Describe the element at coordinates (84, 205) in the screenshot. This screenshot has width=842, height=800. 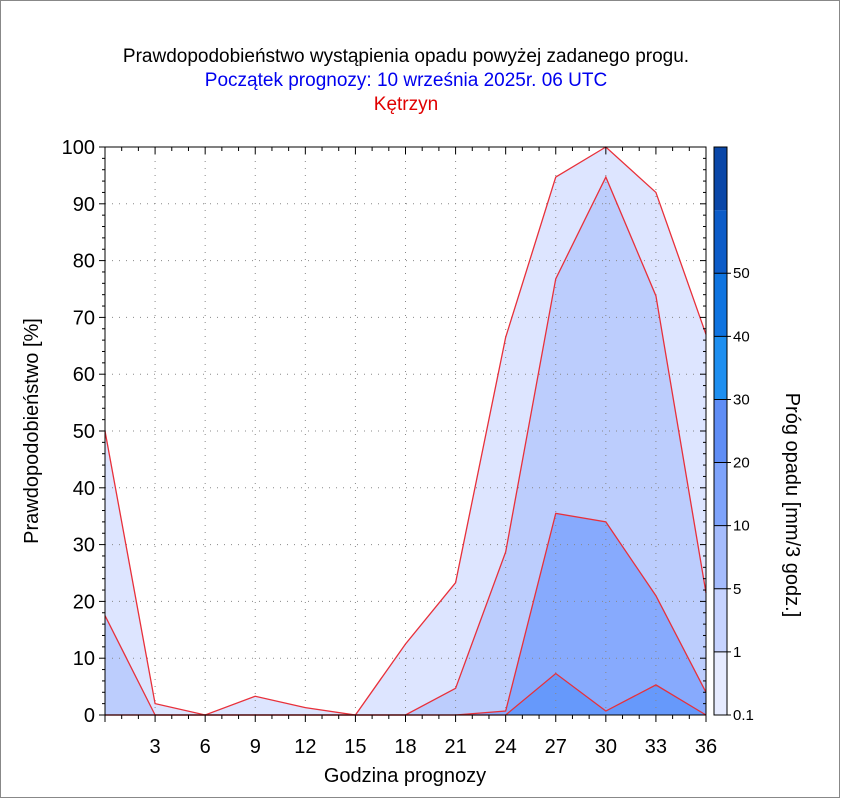
I see `y-tick-label: 90` at that location.